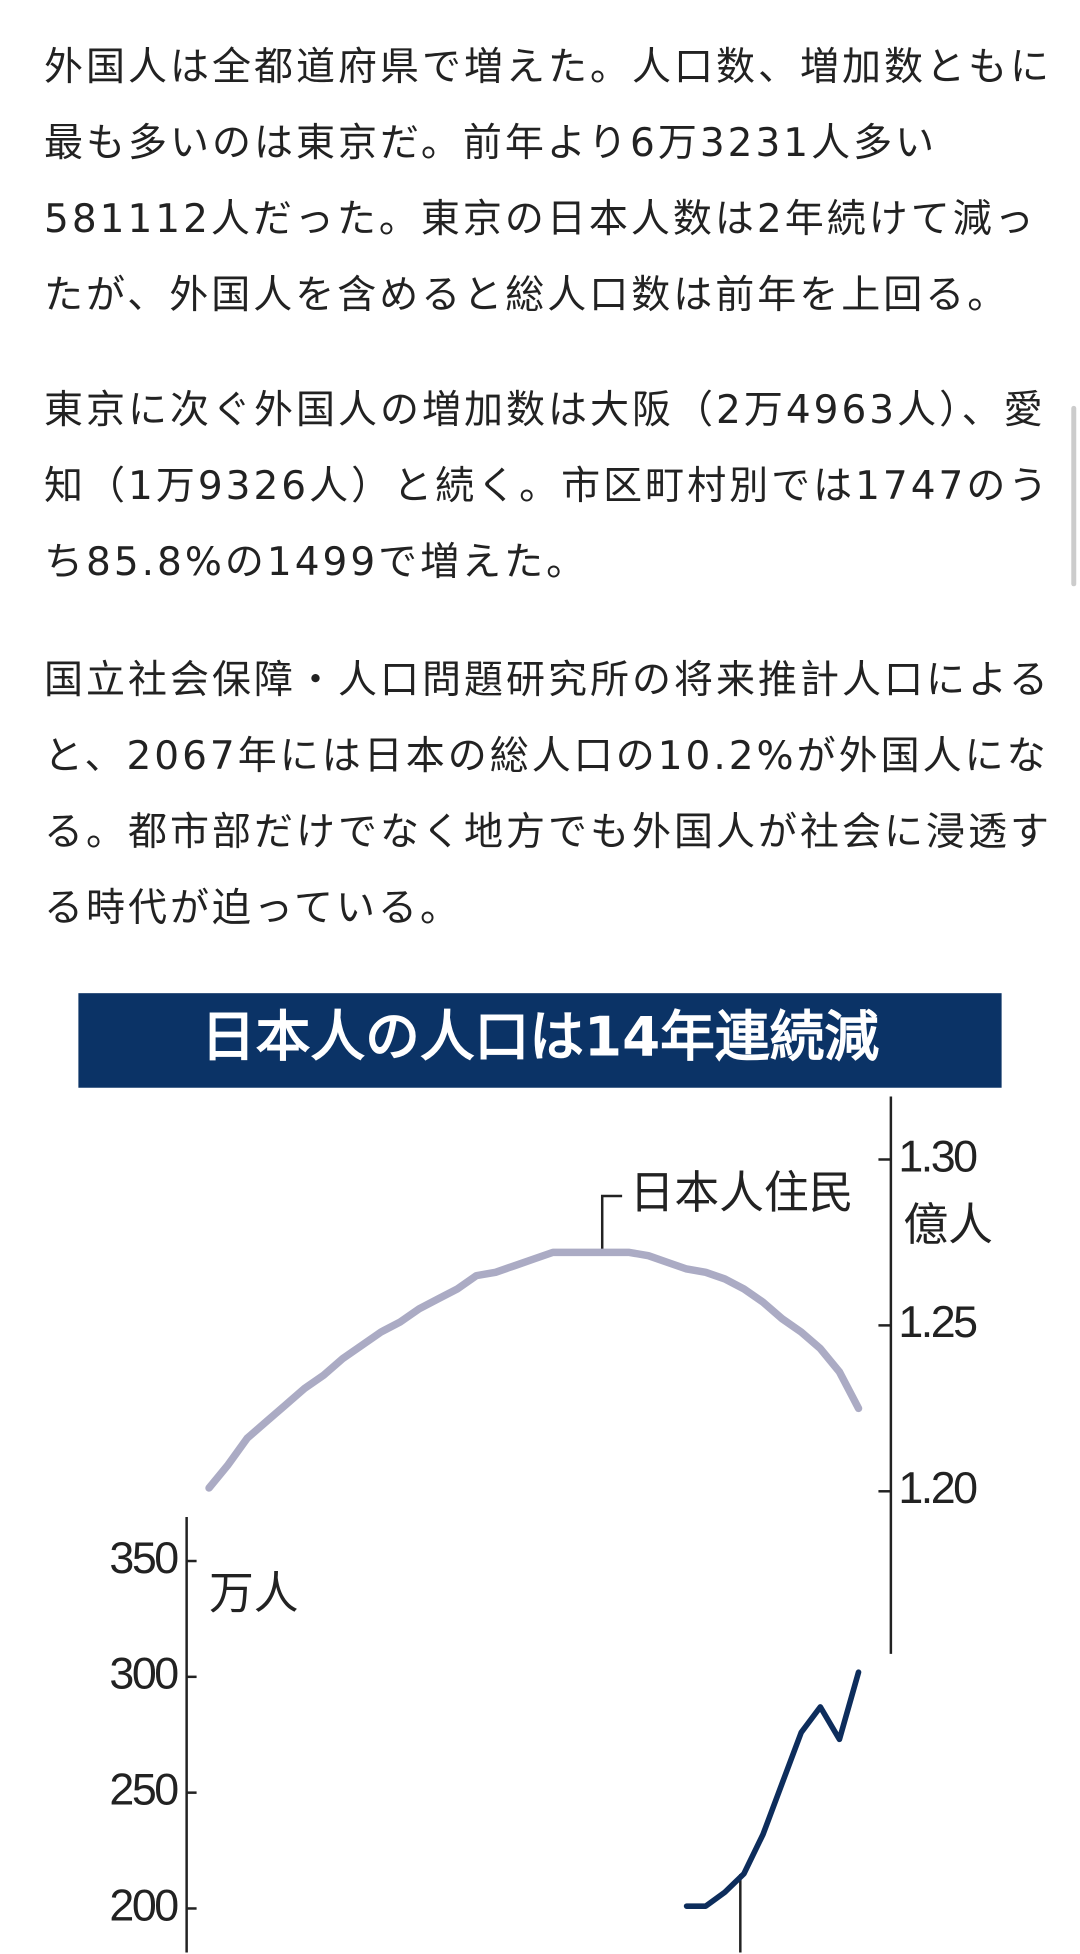  What do you see at coordinates (611, 1222) in the screenshot?
I see `annotation-bracket` at bounding box center [611, 1222].